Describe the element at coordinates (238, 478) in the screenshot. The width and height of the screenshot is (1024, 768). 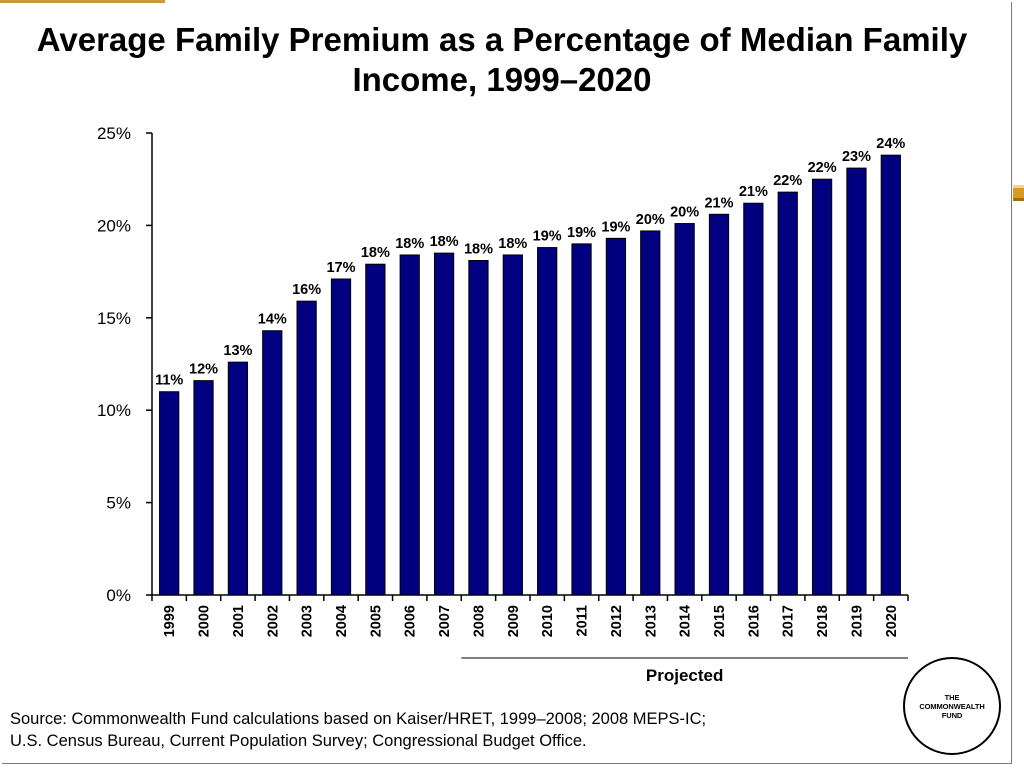
I see `bar-2001` at that location.